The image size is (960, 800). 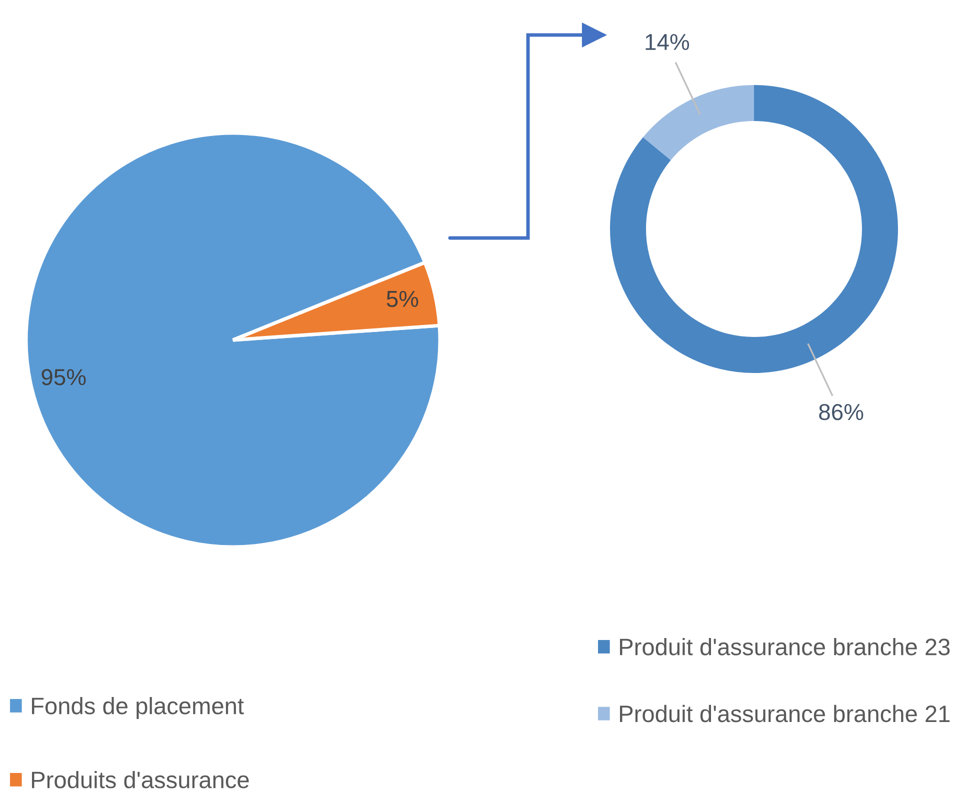 What do you see at coordinates (668, 42) in the screenshot?
I see `data-label: 14%` at bounding box center [668, 42].